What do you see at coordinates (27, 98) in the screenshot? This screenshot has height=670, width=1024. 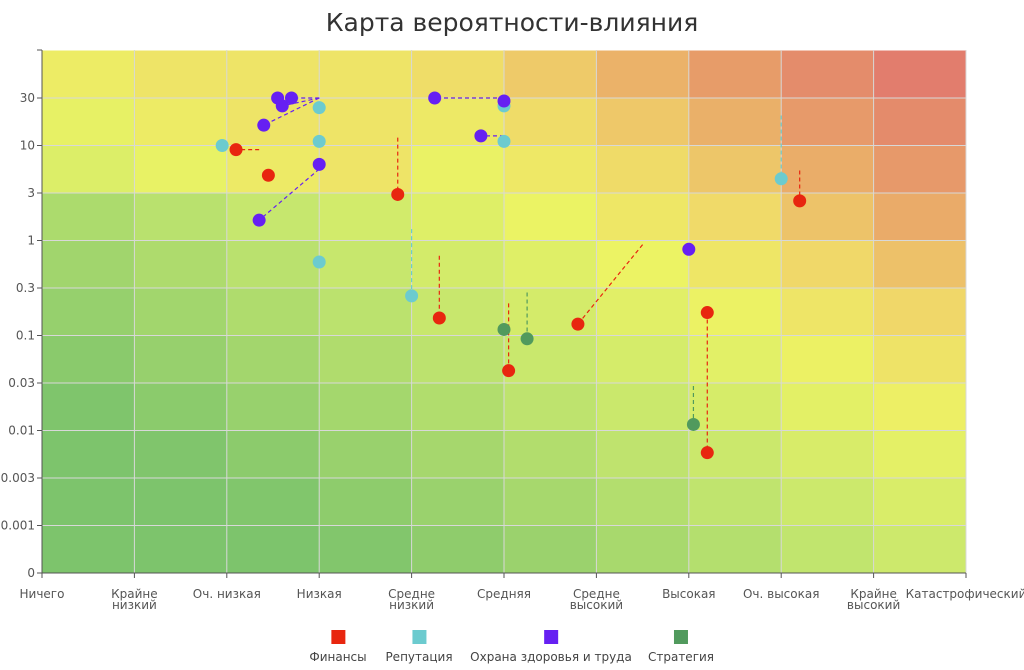 I see `y-tick-label: 30` at bounding box center [27, 98].